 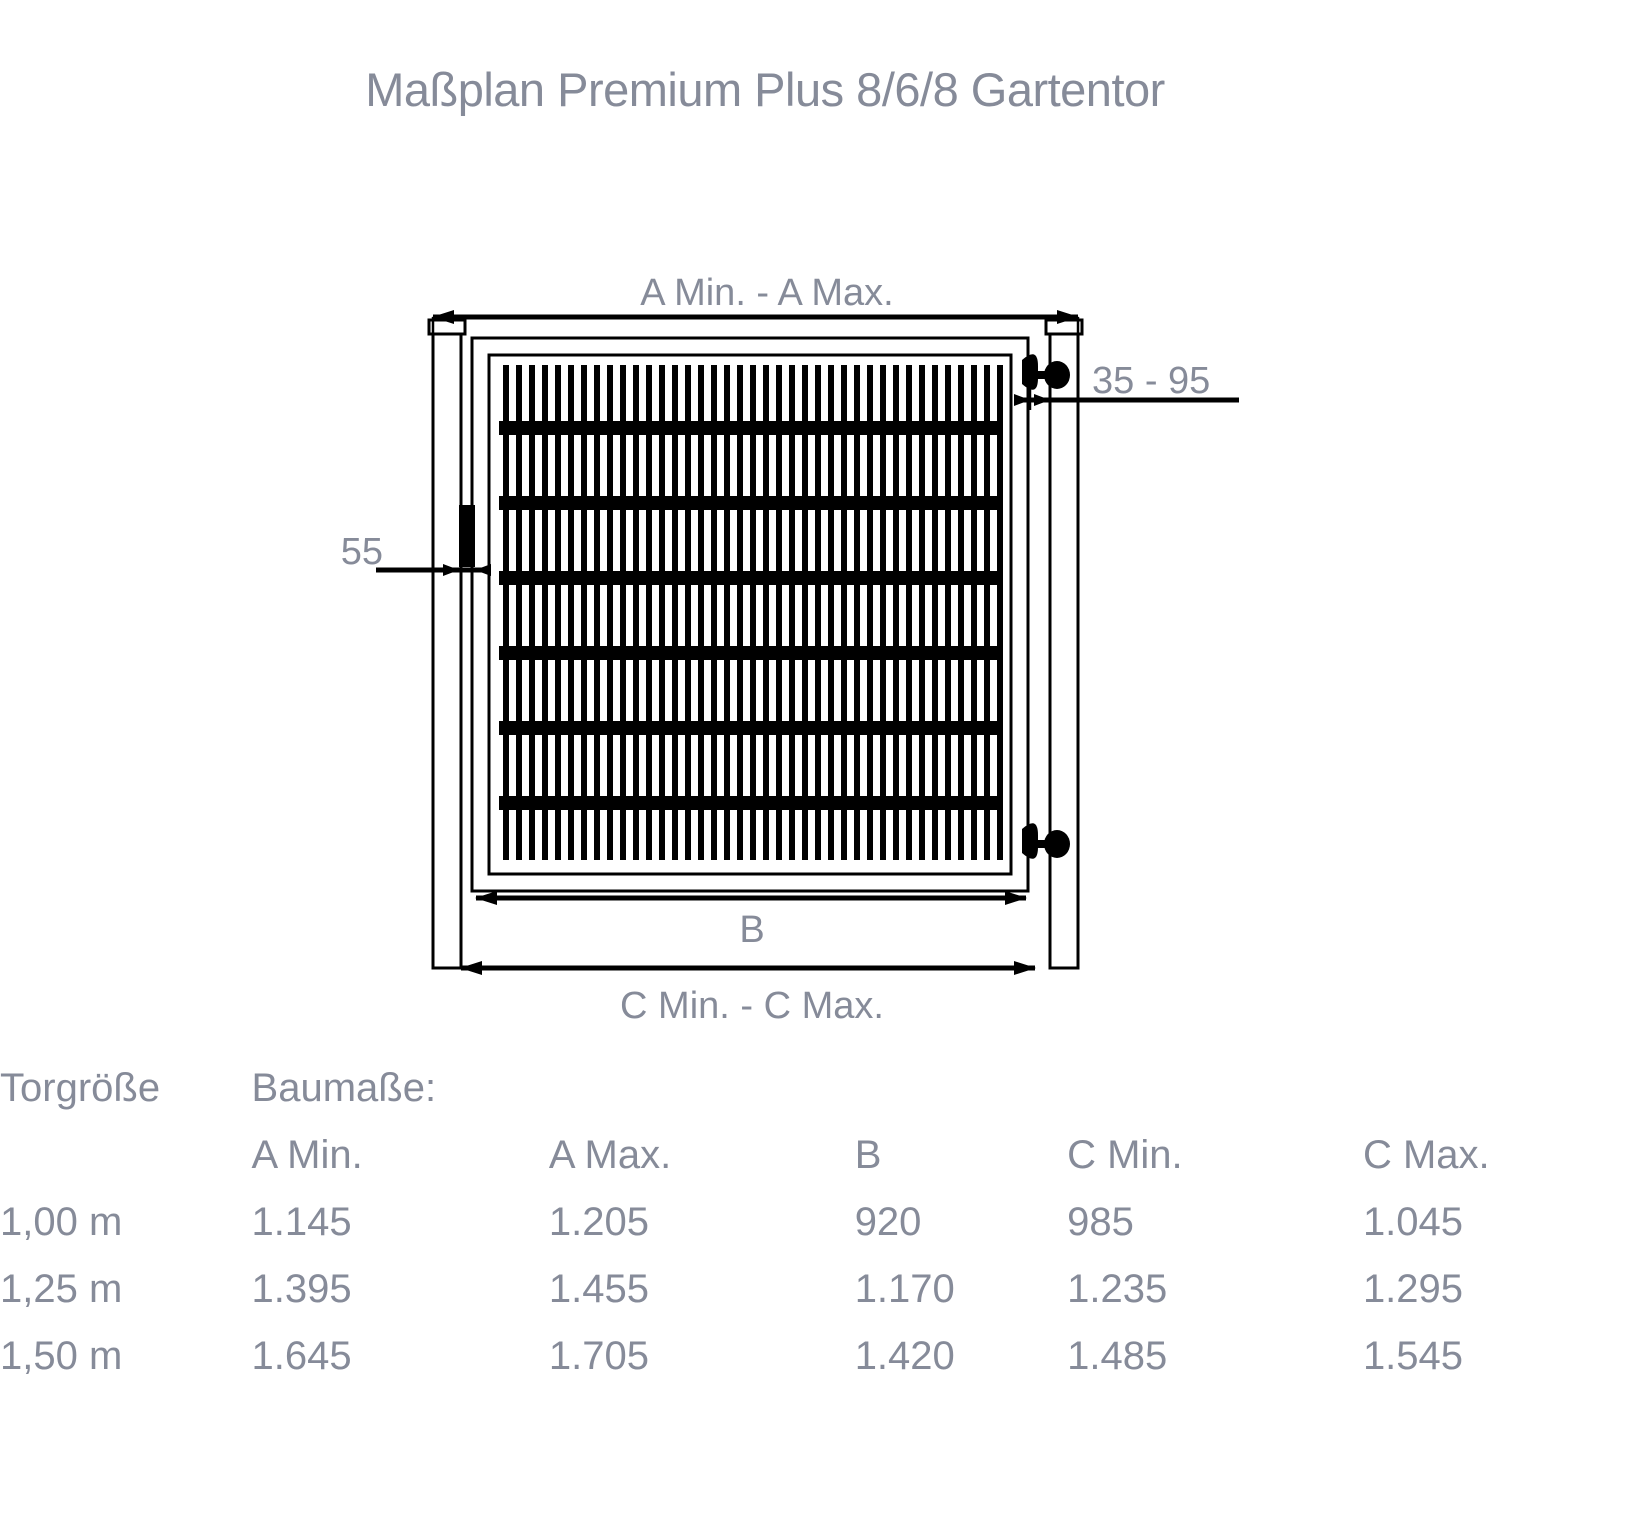 I want to click on cell-a-max: 1.455, so click(x=599, y=1289).